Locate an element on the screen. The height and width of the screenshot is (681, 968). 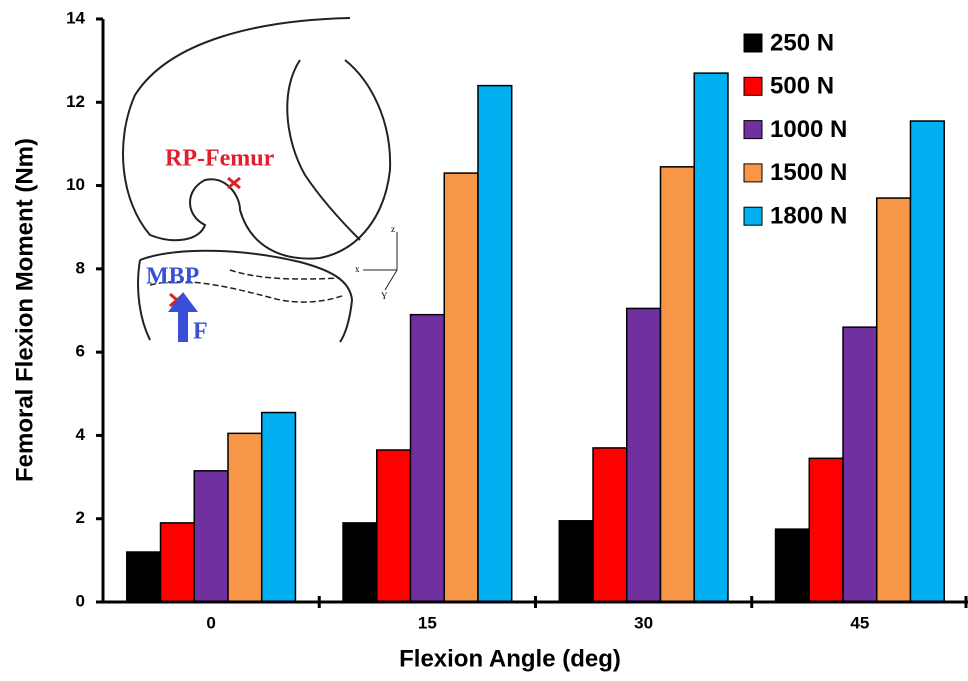
y-tick-label: 8 is located at coordinates (80, 267).